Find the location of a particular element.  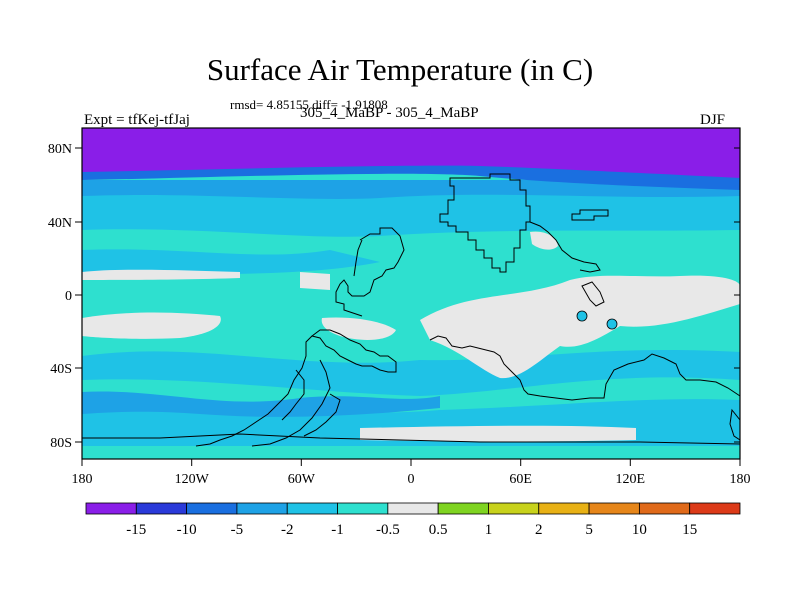

y-tick-label: 40S is located at coordinates (61, 369).